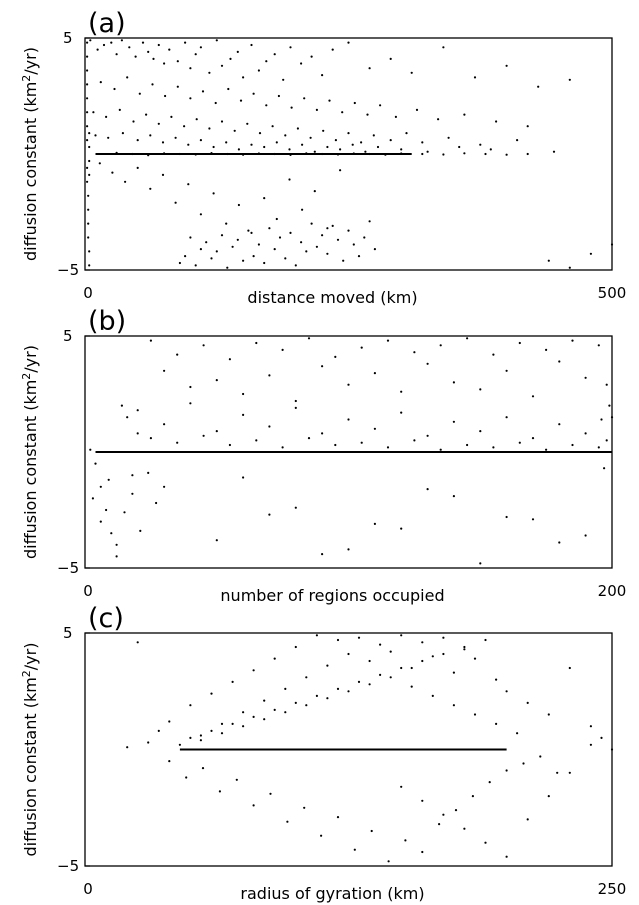 This screenshot has width=639, height=905. I want to click on y-axis-label-main: diffusion constant (km, so click(30, 766).